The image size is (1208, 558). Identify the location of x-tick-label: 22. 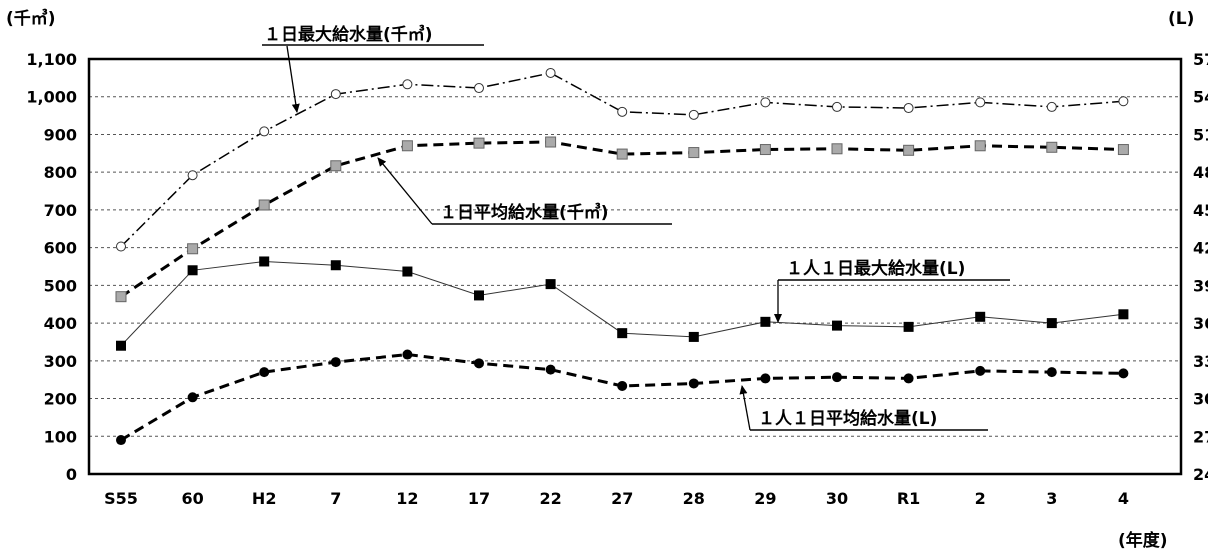
(550, 498).